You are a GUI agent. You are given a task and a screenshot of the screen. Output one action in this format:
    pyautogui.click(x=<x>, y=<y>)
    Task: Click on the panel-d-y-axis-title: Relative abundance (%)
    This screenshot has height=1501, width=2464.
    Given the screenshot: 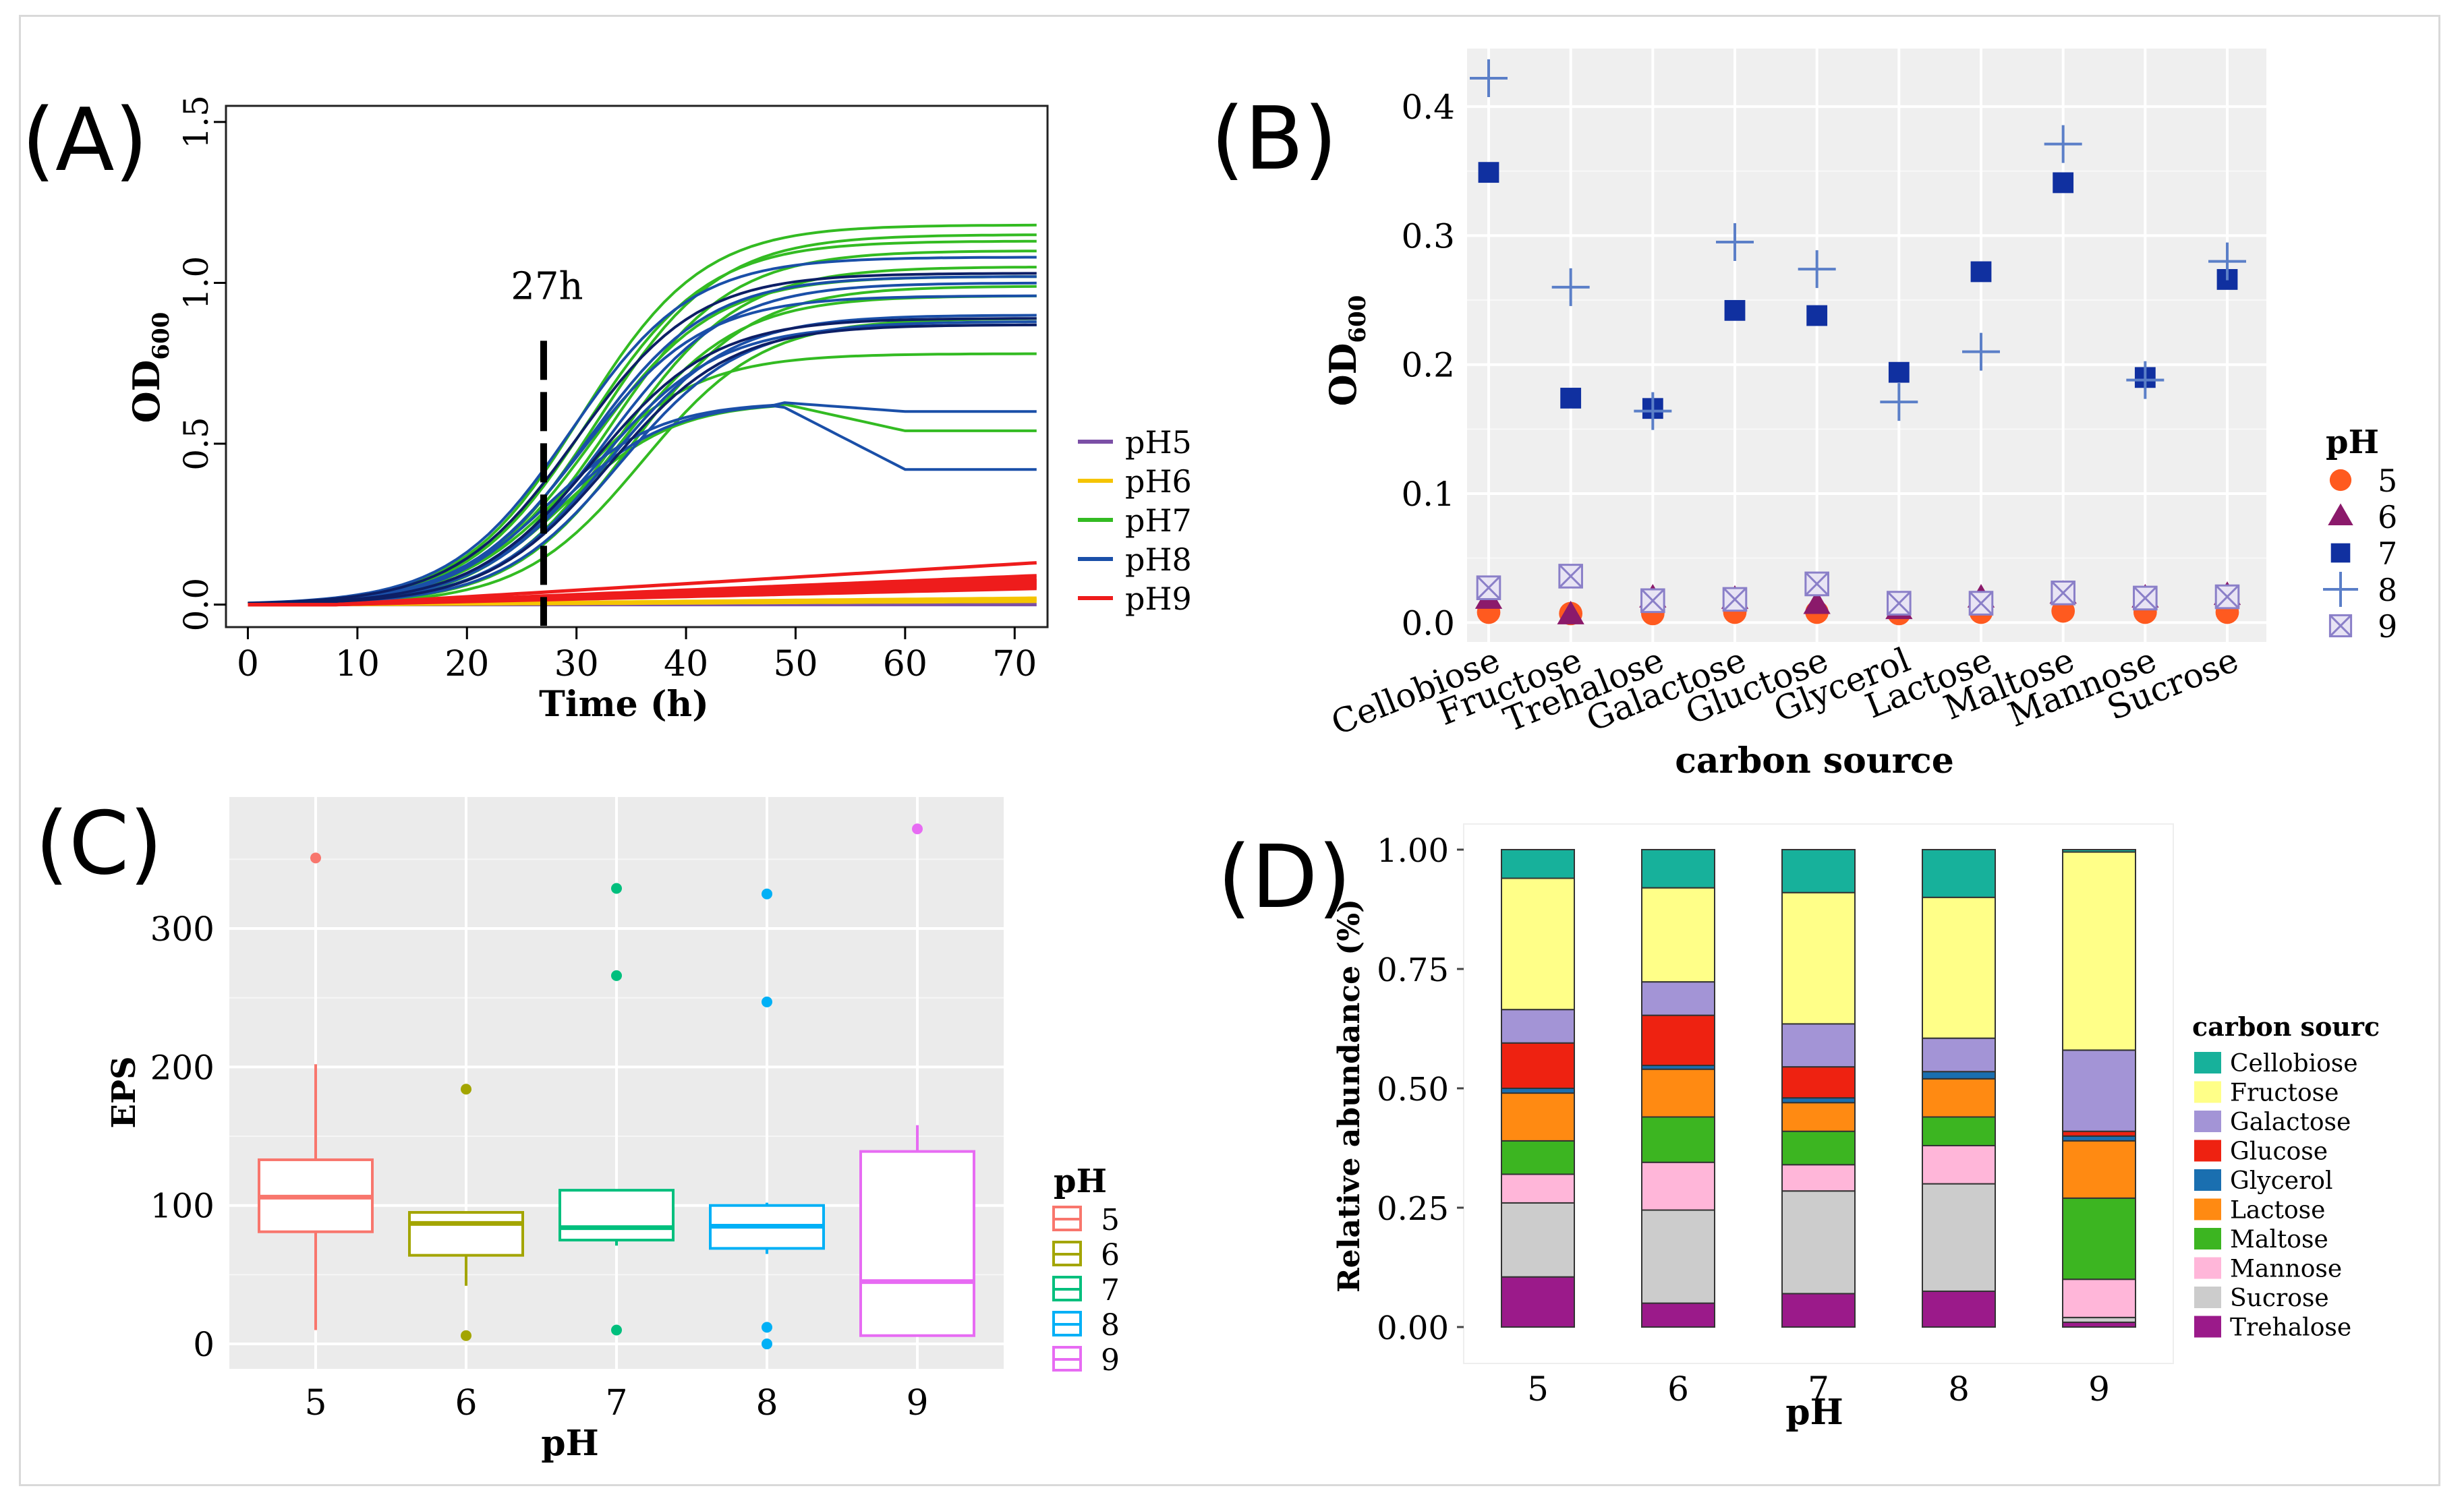 What is the action you would take?
    pyautogui.click(x=1349, y=1096)
    